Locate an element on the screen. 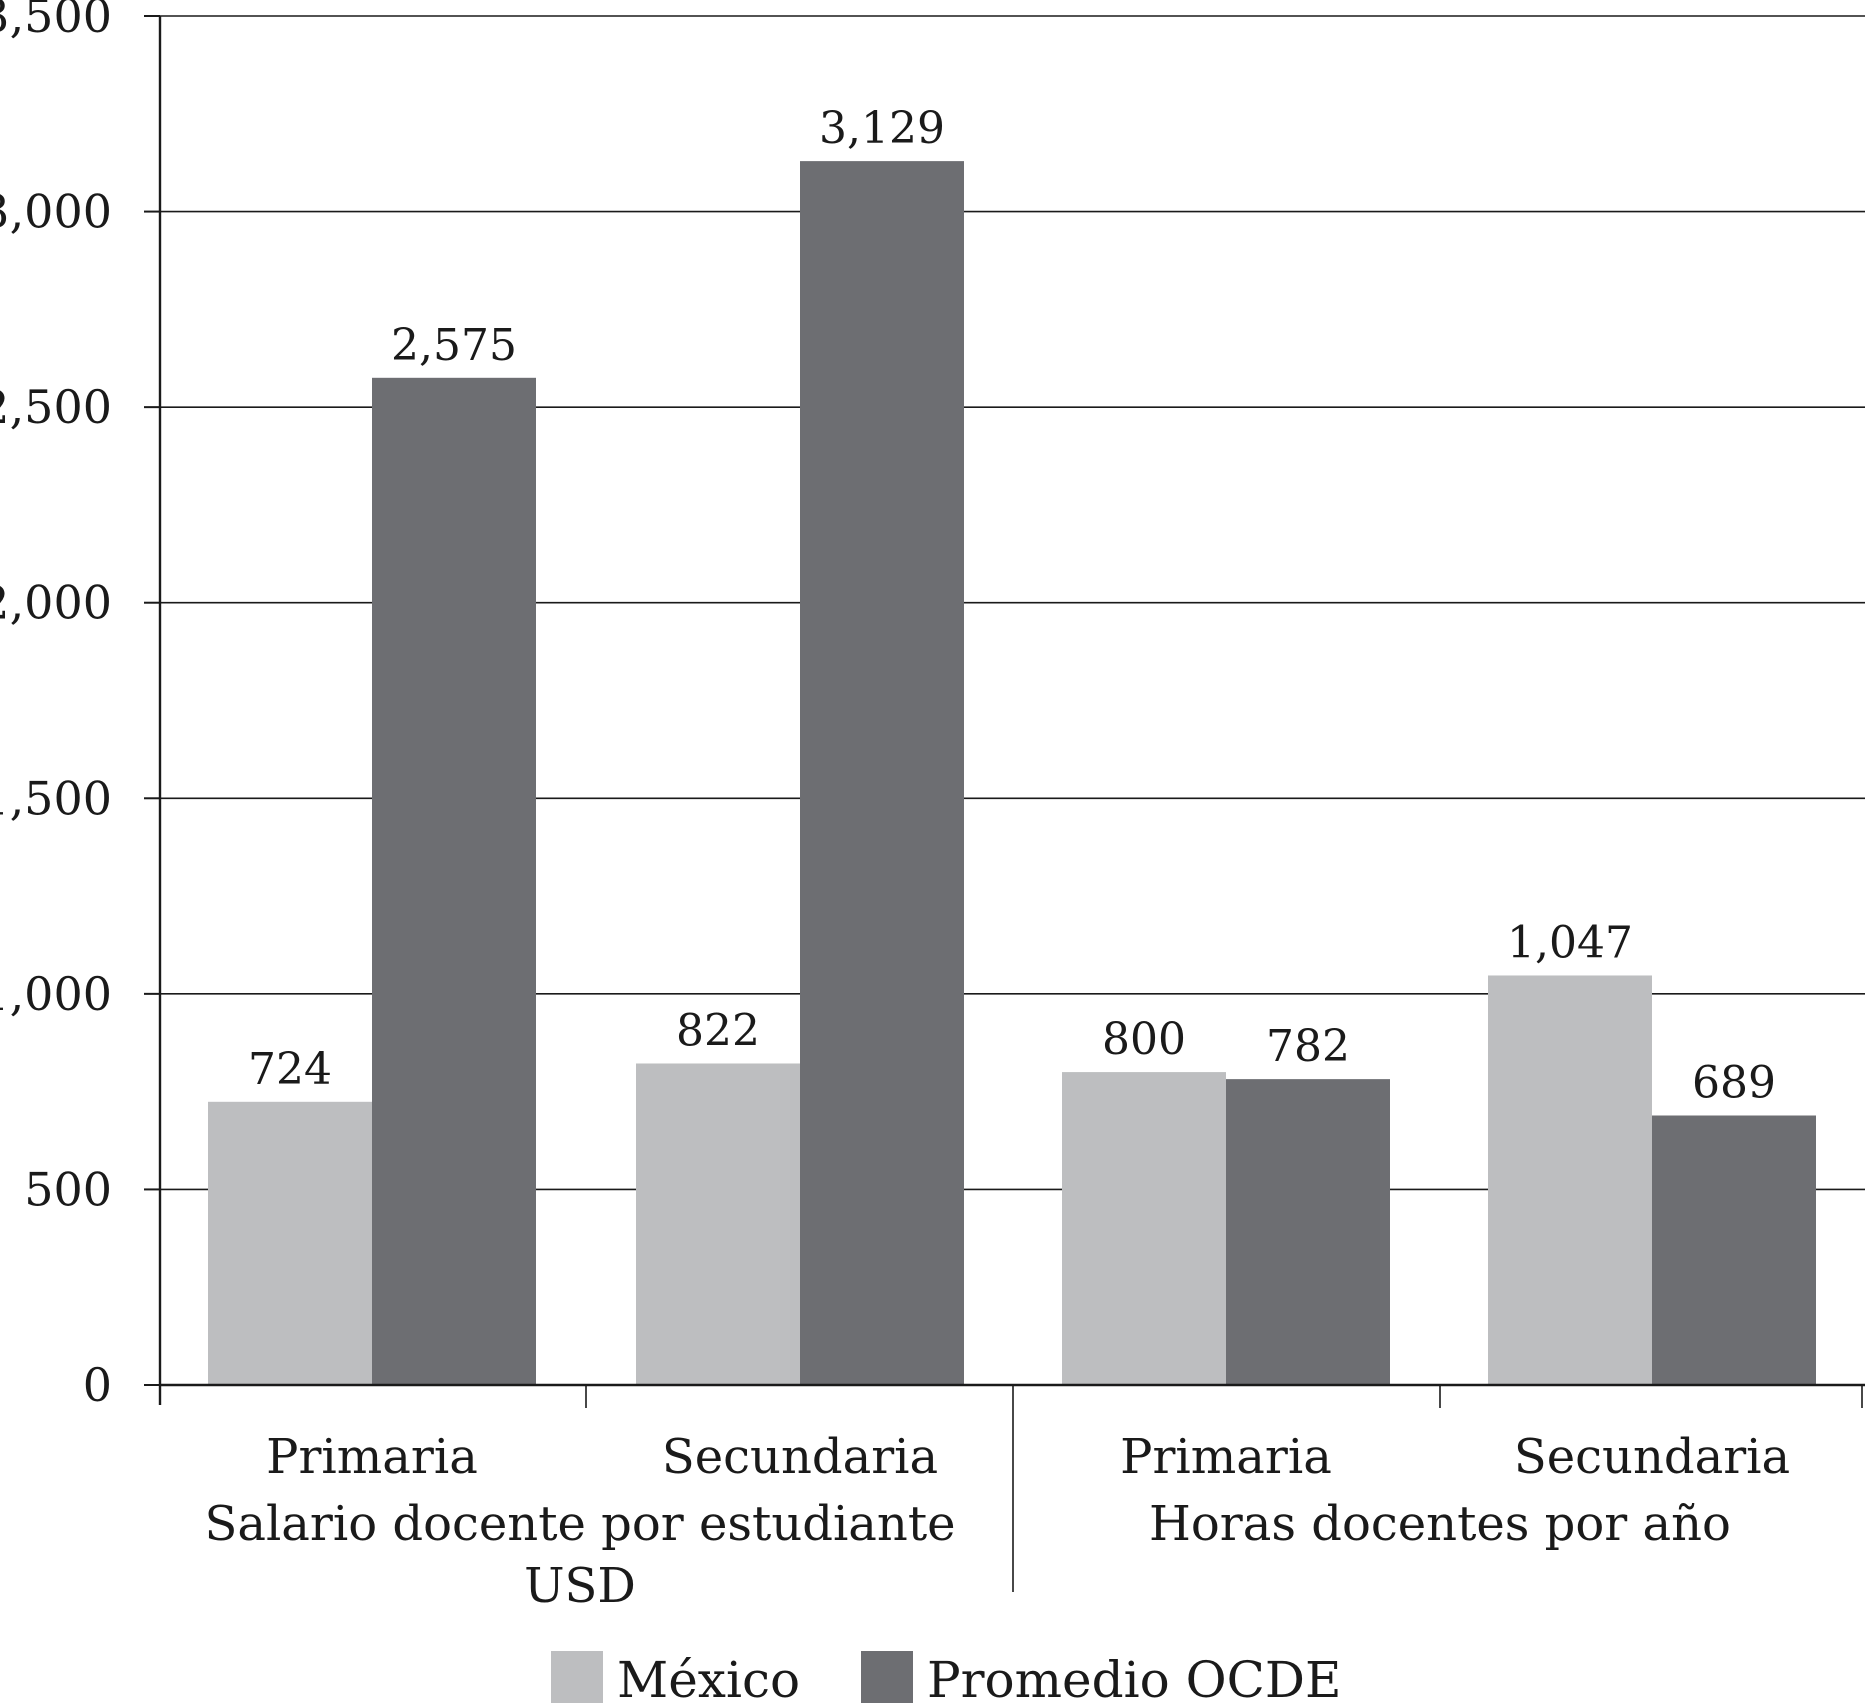 This screenshot has width=1865, height=1705. data-label: 724 is located at coordinates (290, 1069).